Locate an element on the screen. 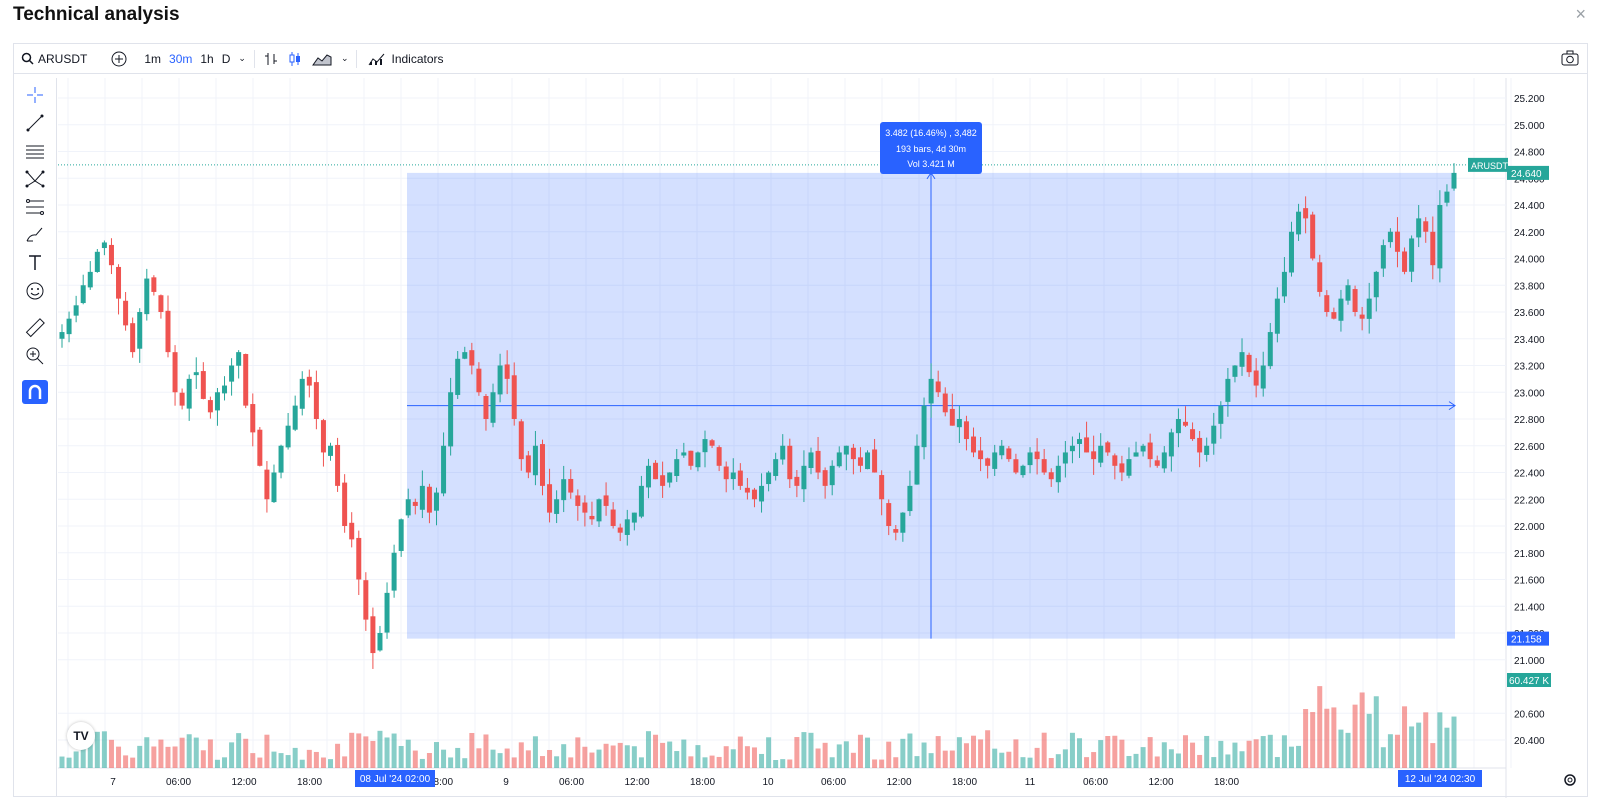 The height and width of the screenshot is (809, 1600). interval-30m: 30m is located at coordinates (181, 58).